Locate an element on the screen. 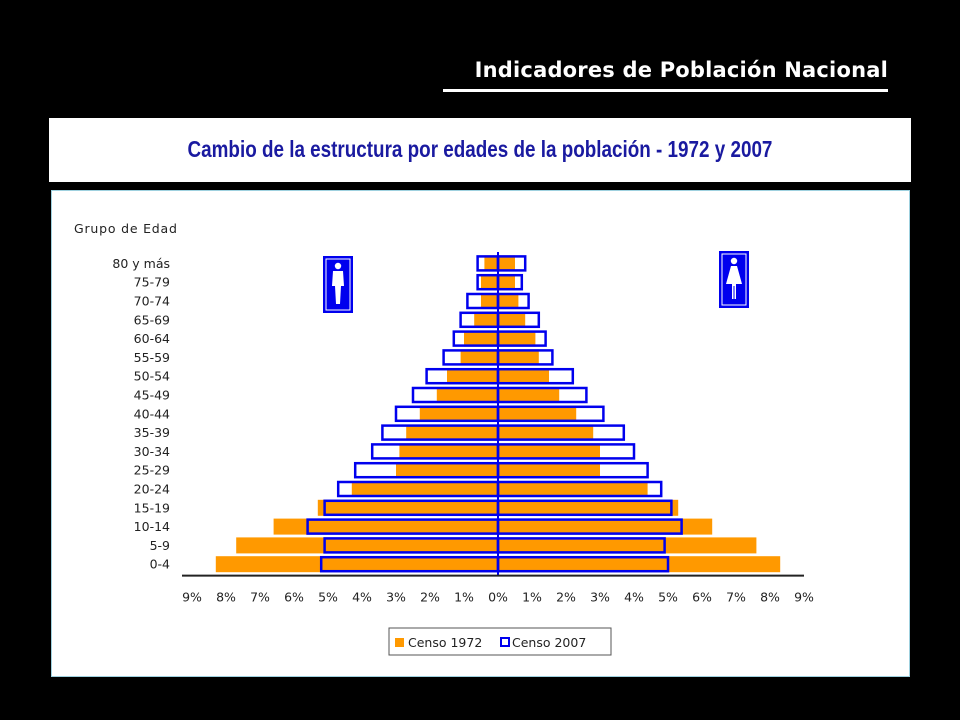 The width and height of the screenshot is (960, 720). female-figure-icon is located at coordinates (734, 279).